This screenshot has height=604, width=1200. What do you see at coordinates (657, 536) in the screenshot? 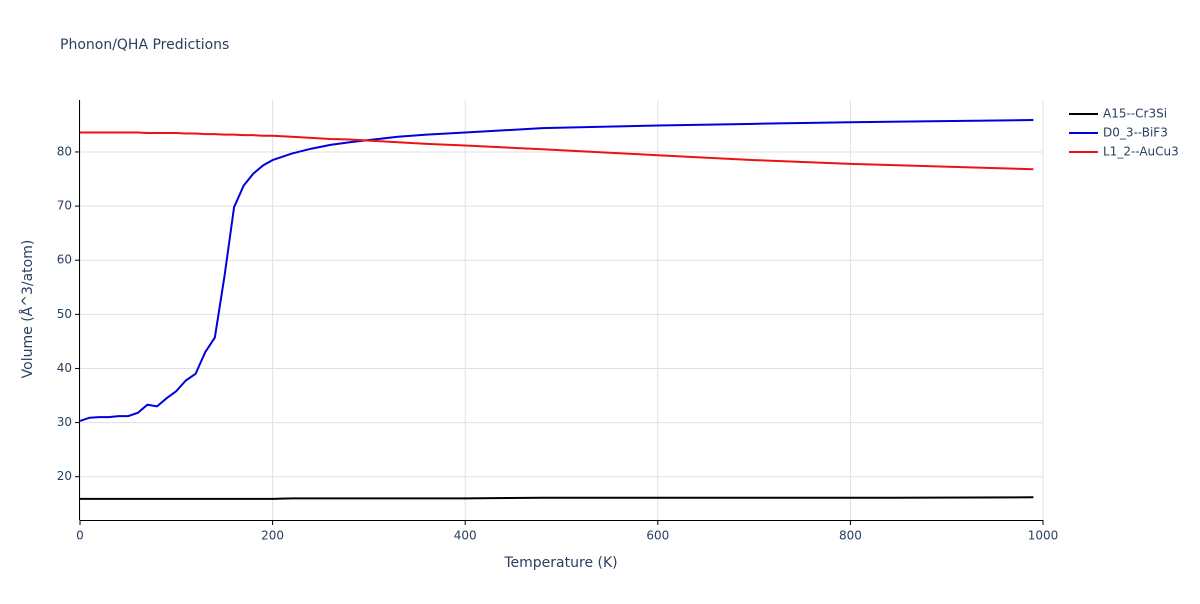
I see `x-tick-label: 600` at bounding box center [657, 536].